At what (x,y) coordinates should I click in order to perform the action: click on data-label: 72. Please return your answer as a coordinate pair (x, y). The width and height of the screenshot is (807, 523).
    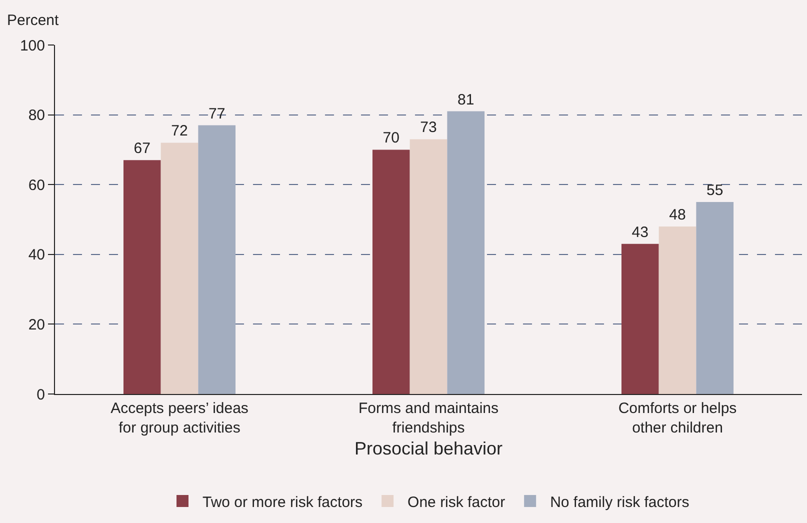
    Looking at the image, I should click on (179, 131).